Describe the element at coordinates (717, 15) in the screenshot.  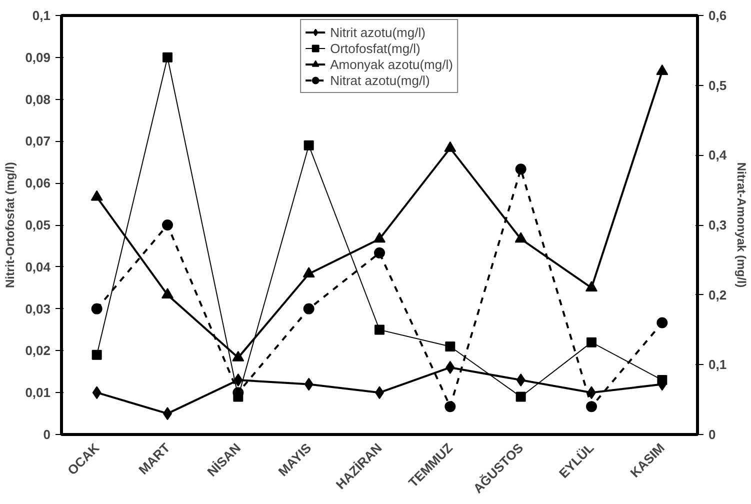
I see `y2-tick-label: 0,6` at that location.